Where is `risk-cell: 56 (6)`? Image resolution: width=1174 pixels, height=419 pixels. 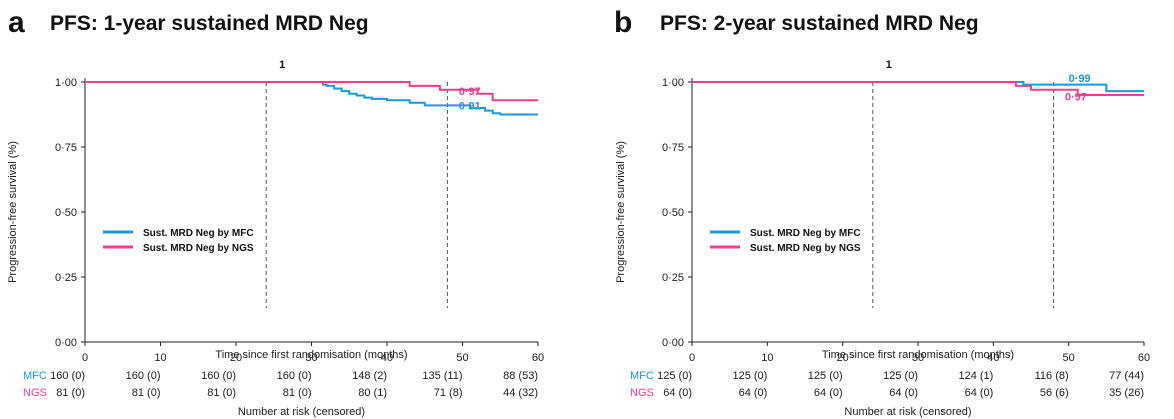
risk-cell: 56 (6) is located at coordinates (1054, 393).